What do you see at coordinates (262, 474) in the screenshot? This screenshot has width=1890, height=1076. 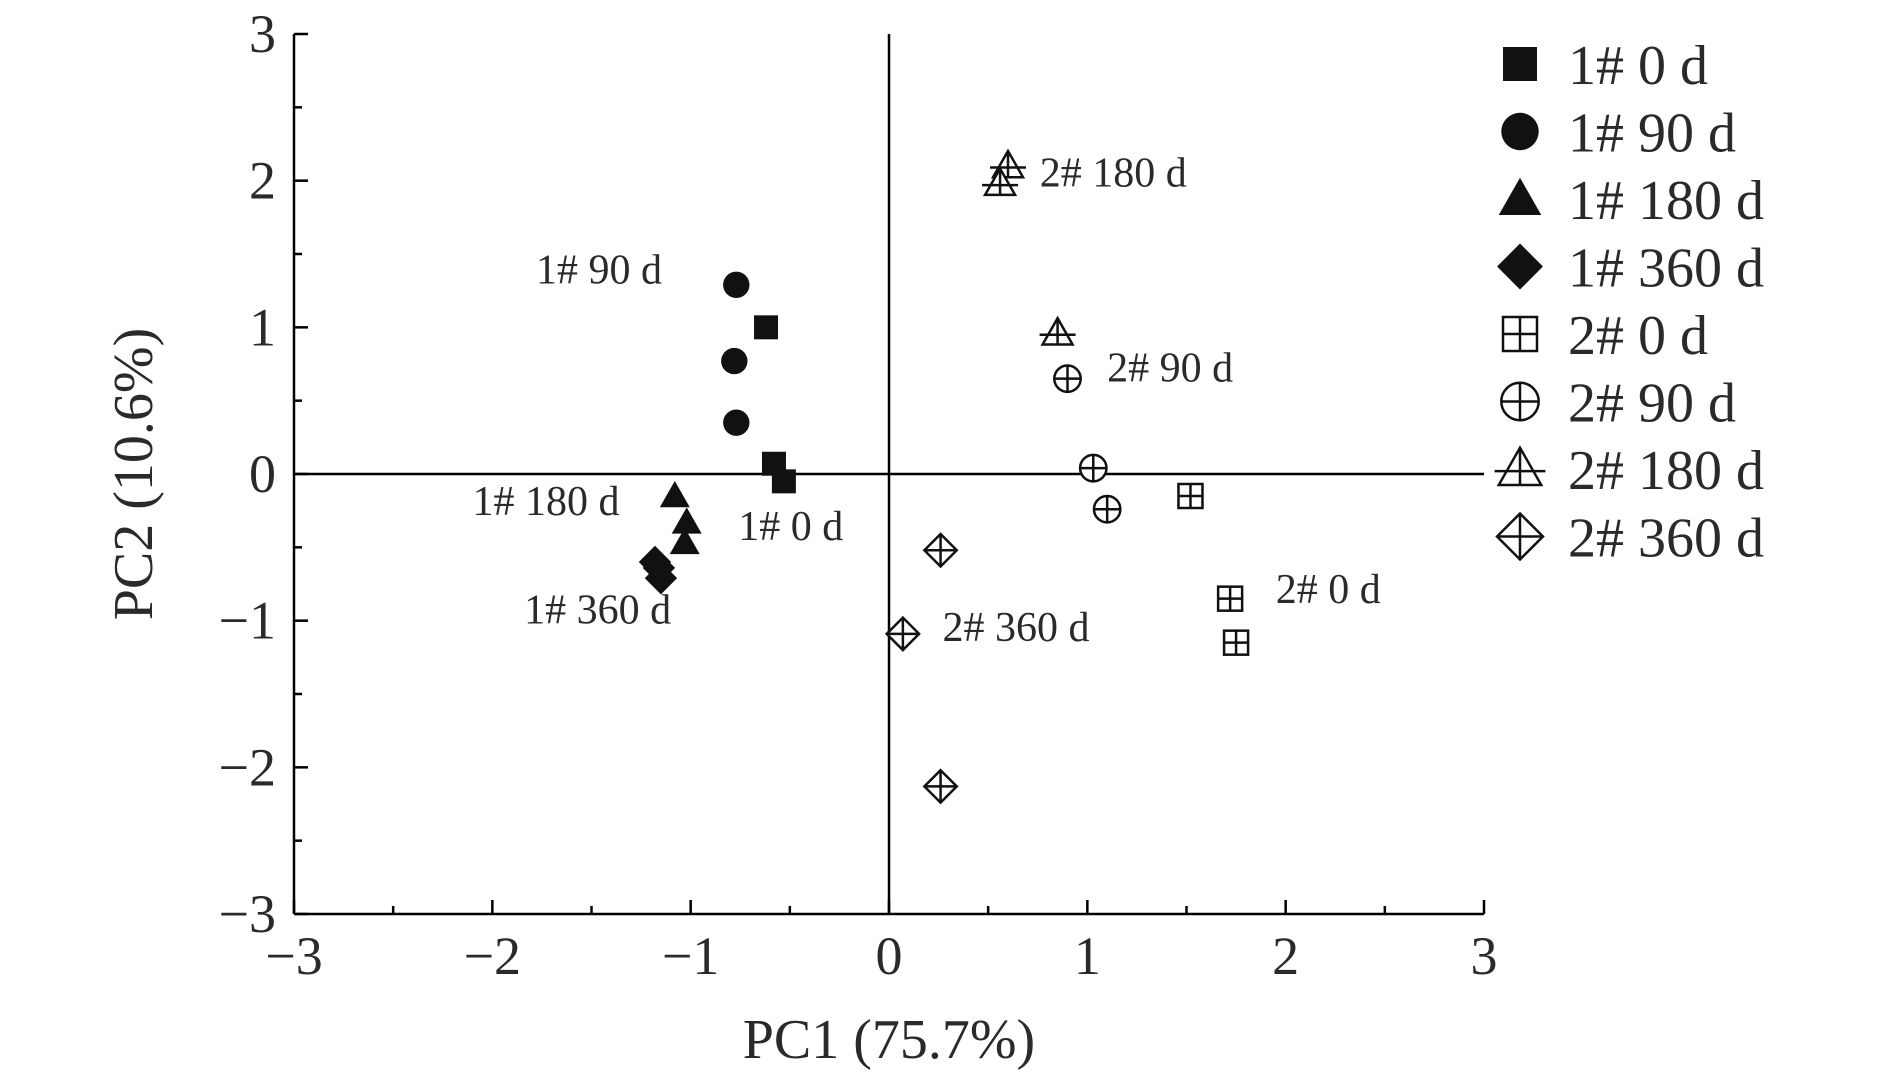 I see `y-tick-label: 0` at bounding box center [262, 474].